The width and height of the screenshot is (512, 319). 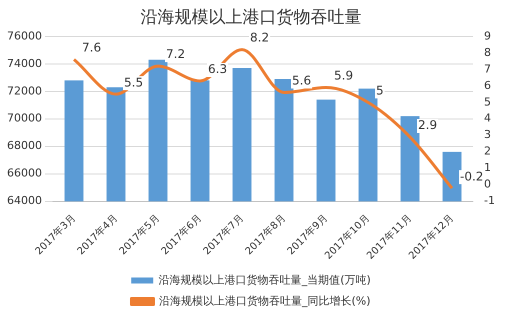 I want to click on data-label: 5.6, so click(x=302, y=81).